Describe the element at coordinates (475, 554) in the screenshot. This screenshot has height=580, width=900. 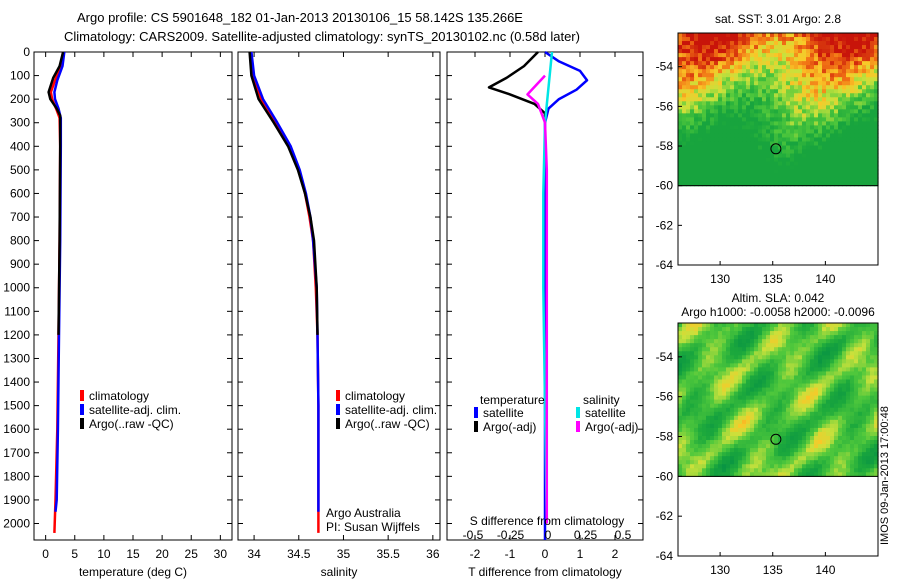
I see `difference-xtick-label: -2` at that location.